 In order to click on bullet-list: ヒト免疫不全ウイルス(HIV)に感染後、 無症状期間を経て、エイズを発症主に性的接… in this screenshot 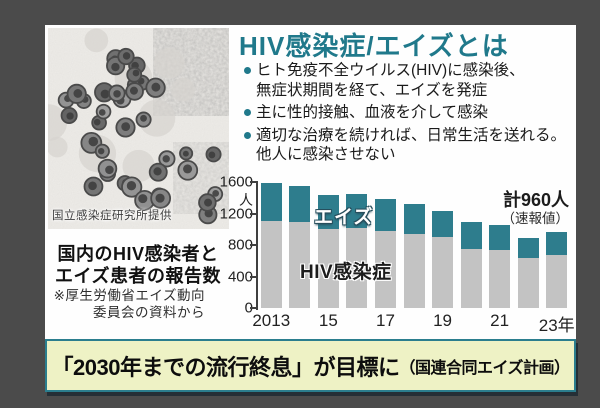, I will do `click(410, 114)`.